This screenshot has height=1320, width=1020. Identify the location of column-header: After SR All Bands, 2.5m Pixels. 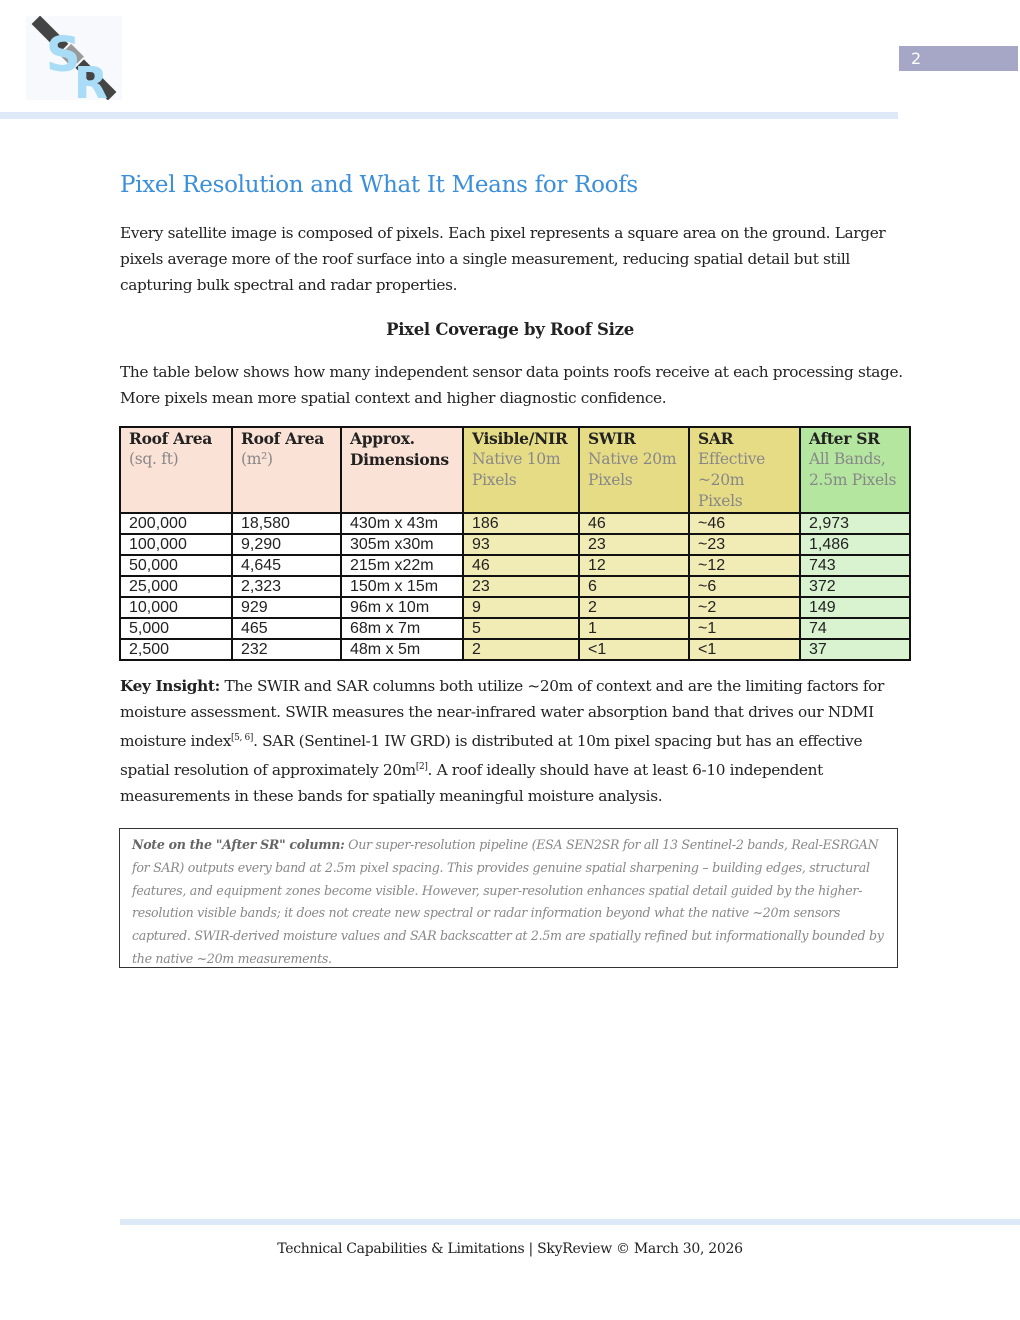
(855, 470).